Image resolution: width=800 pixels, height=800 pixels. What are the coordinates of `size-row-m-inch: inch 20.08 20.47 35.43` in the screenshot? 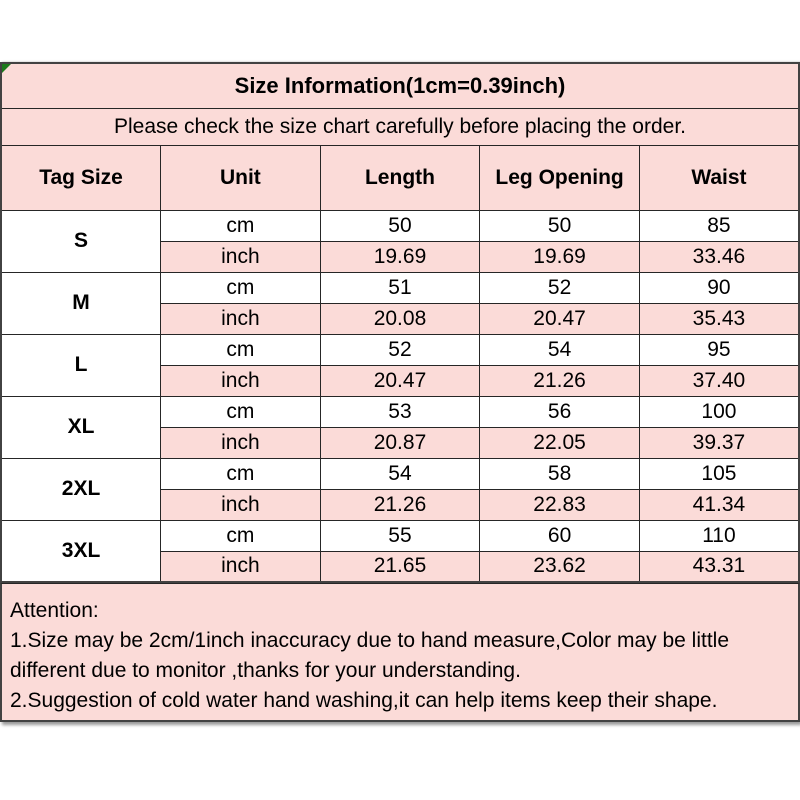 It's located at (400, 318).